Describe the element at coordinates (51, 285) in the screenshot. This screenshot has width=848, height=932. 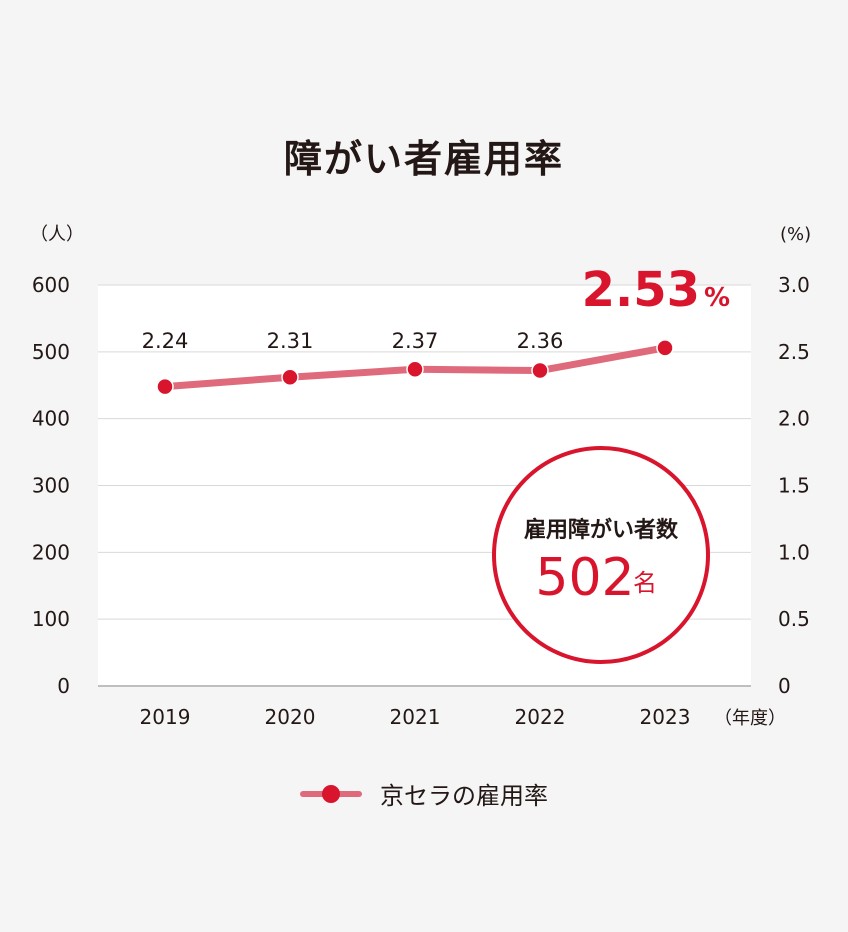
I see `left-tick-label: 600` at that location.